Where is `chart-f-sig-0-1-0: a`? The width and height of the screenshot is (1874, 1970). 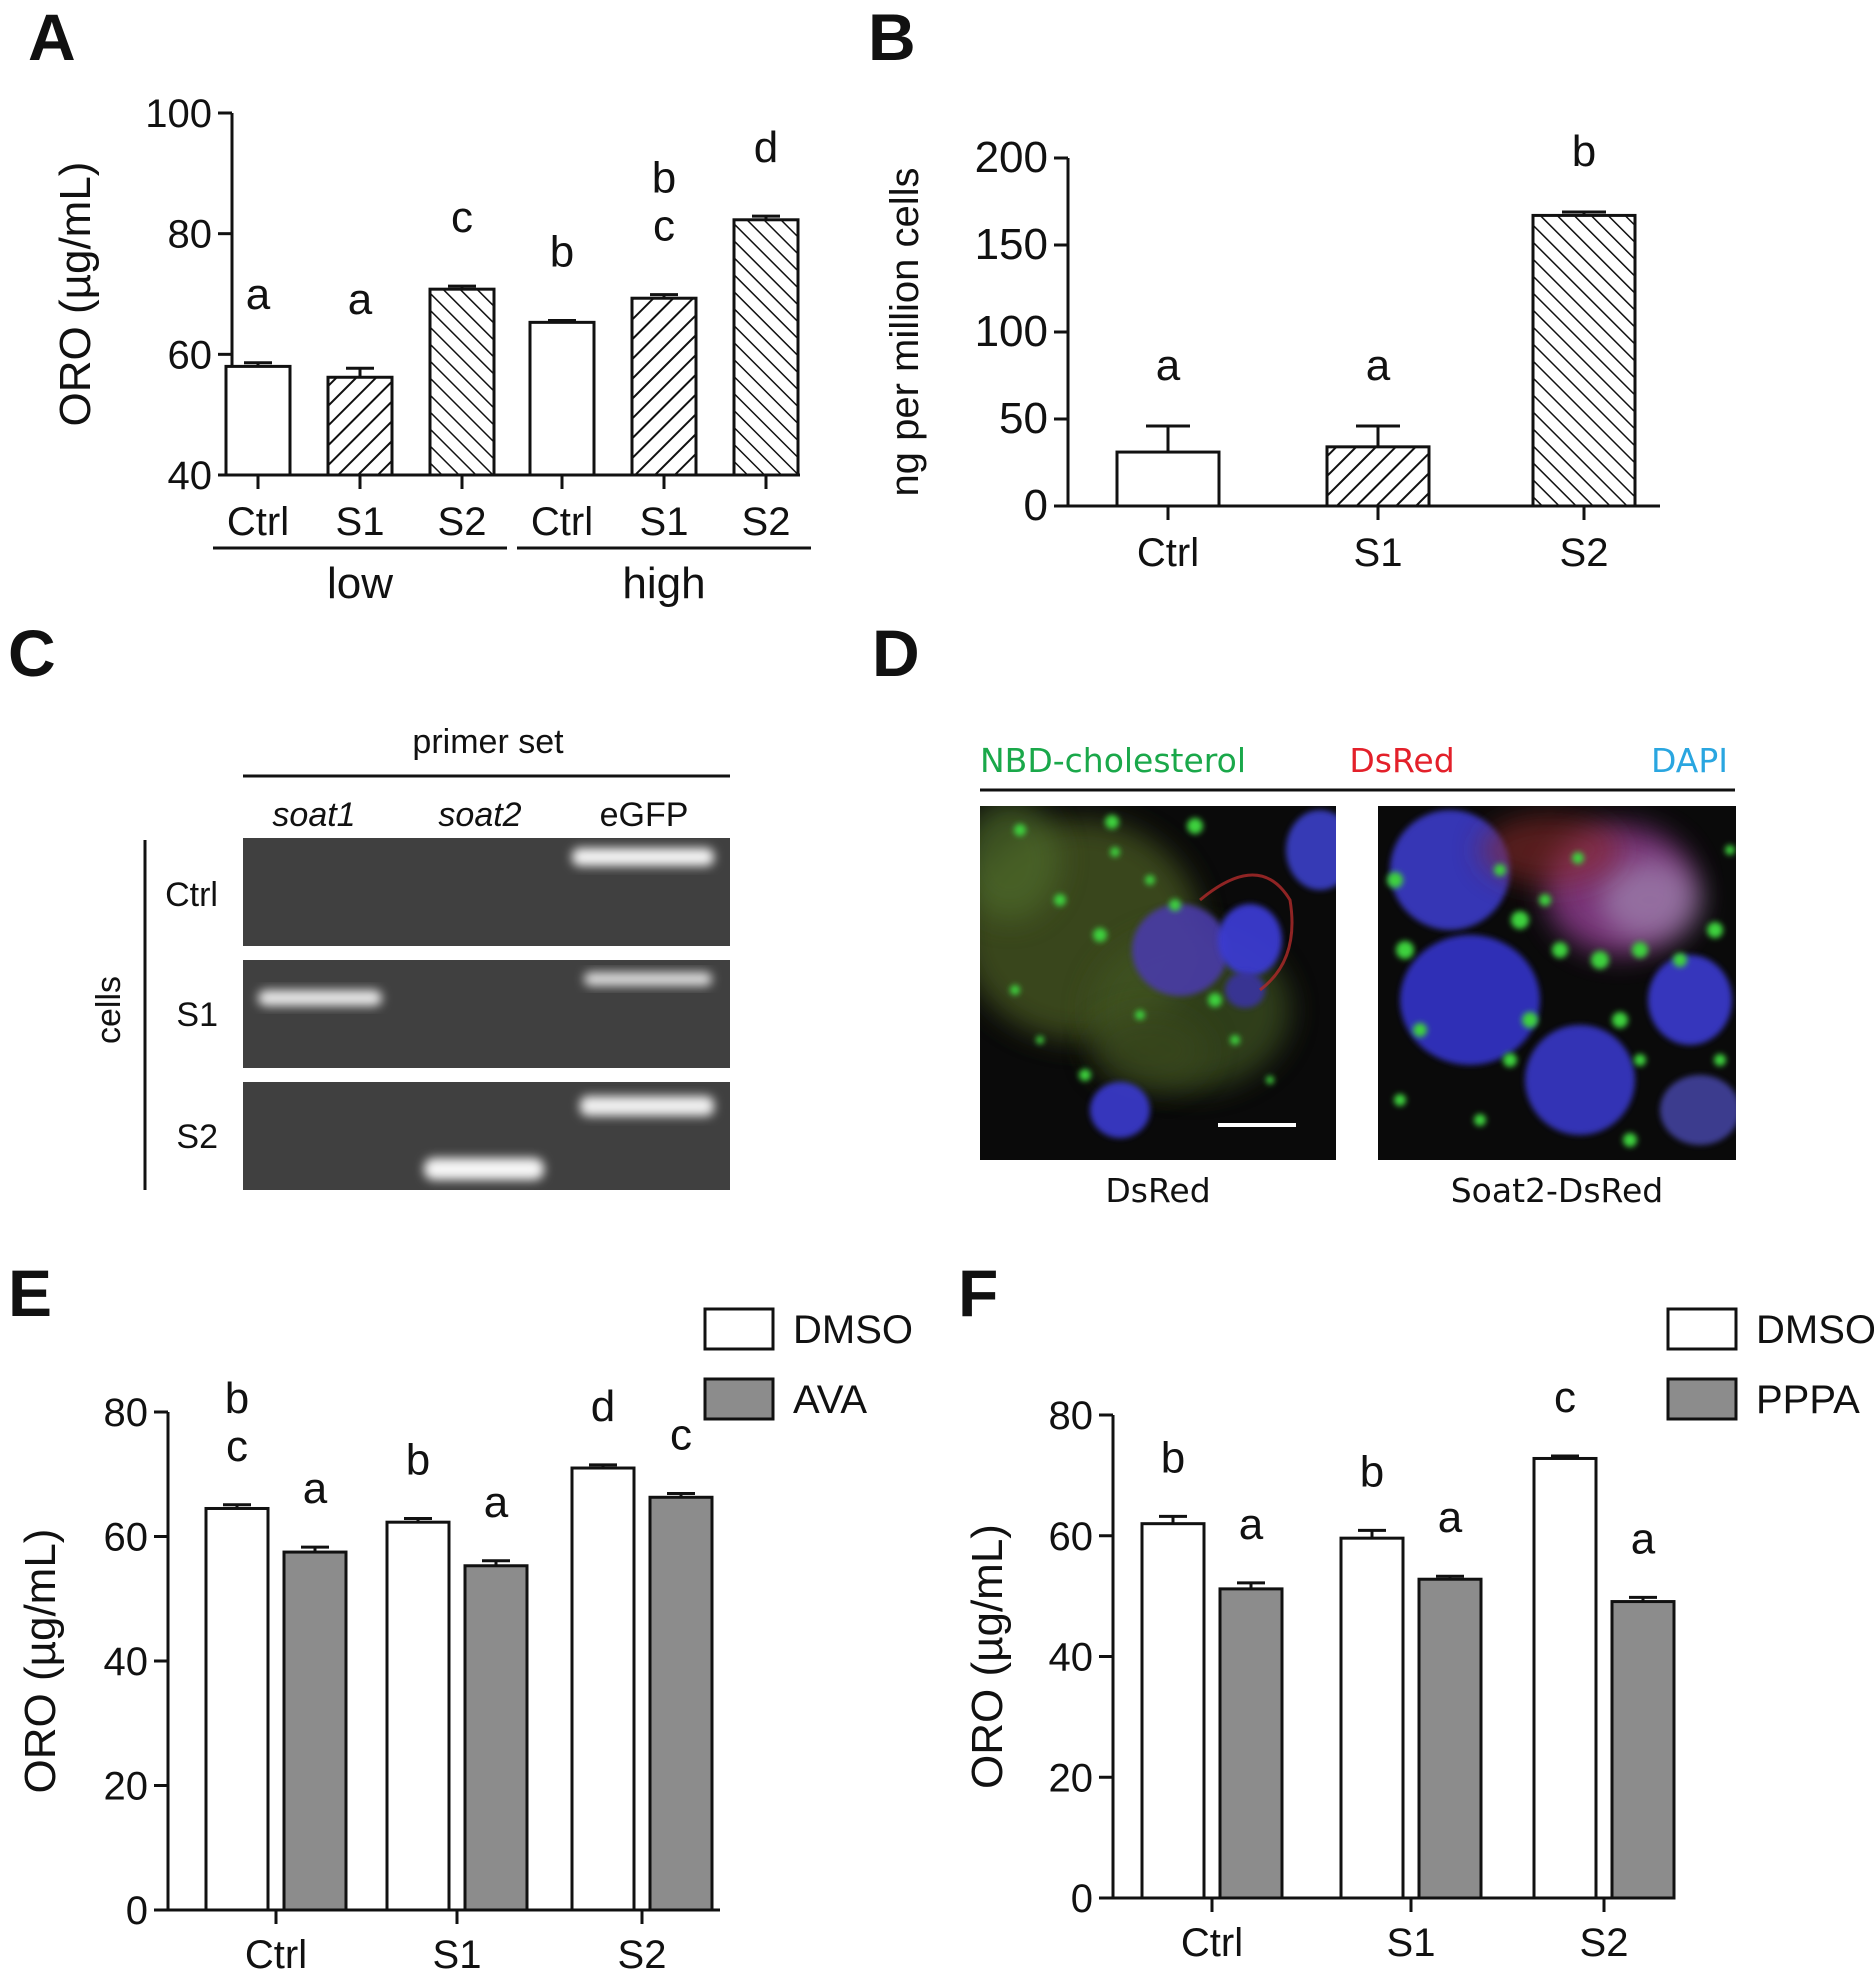 chart-f-sig-0-1-0: a is located at coordinates (1251, 1524).